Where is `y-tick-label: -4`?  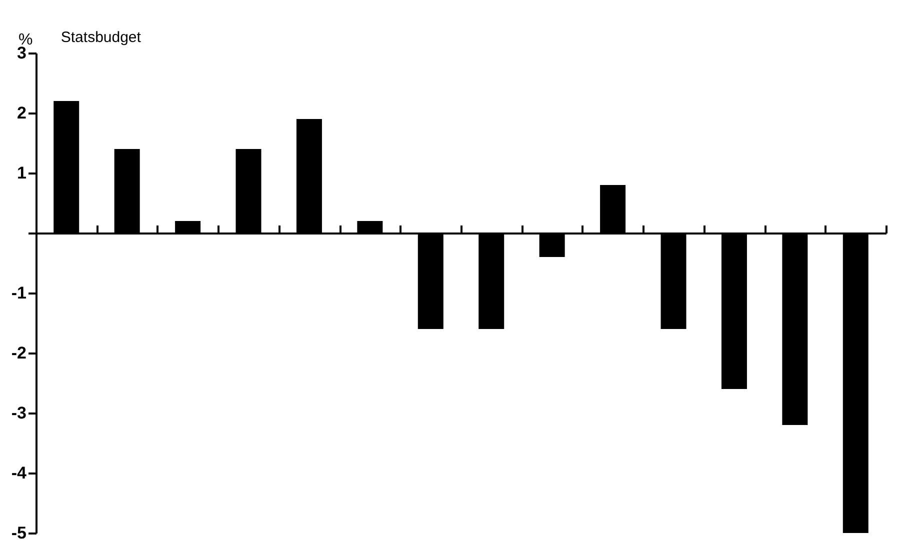 y-tick-label: -4 is located at coordinates (19, 473).